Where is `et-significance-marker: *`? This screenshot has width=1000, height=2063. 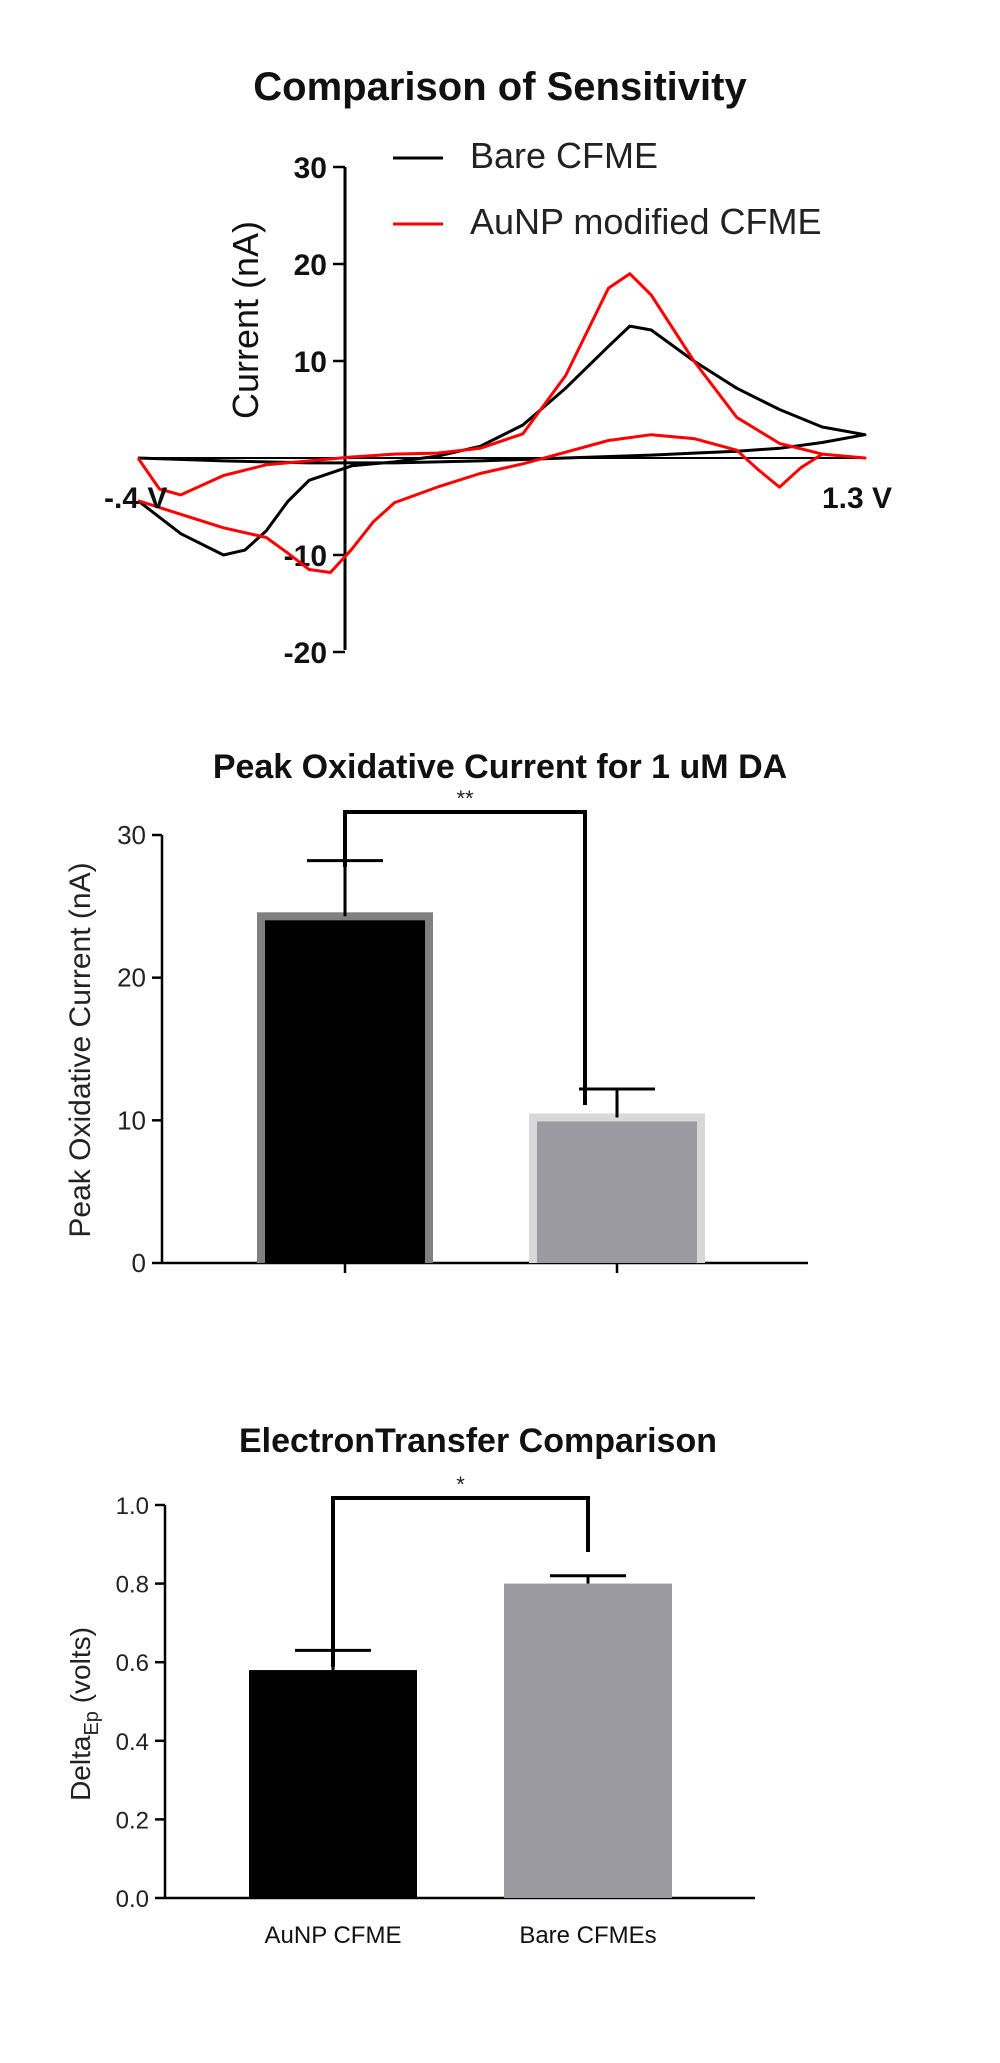
et-significance-marker: * is located at coordinates (460, 1484).